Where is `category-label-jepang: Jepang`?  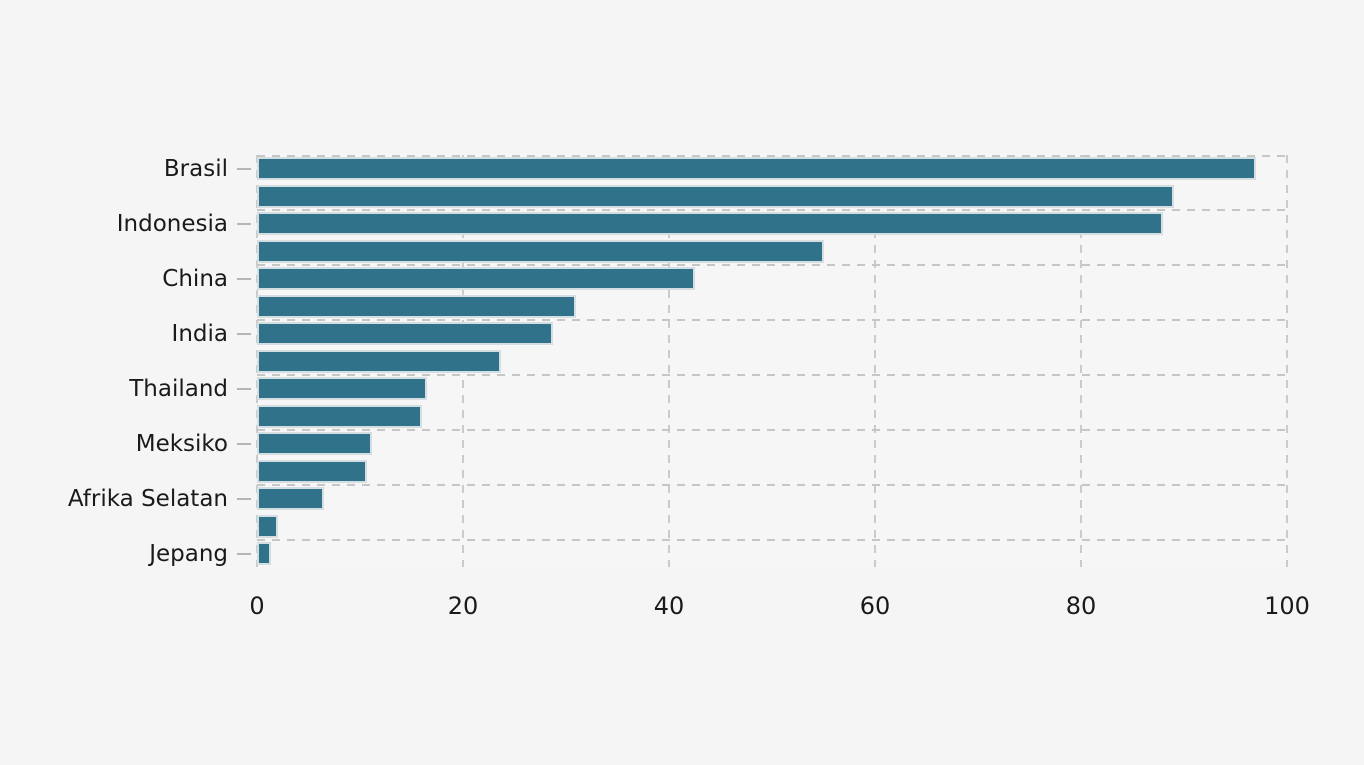 category-label-jepang: Jepang is located at coordinates (188, 553).